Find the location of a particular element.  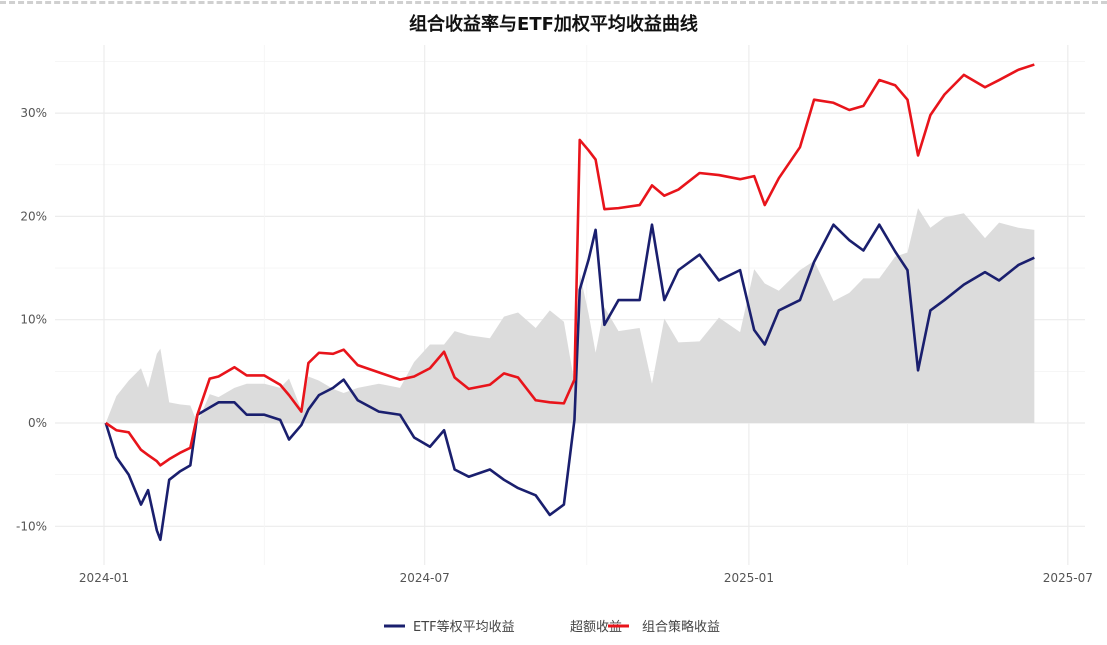

legend-label-excess: 超额收益 is located at coordinates (596, 627).